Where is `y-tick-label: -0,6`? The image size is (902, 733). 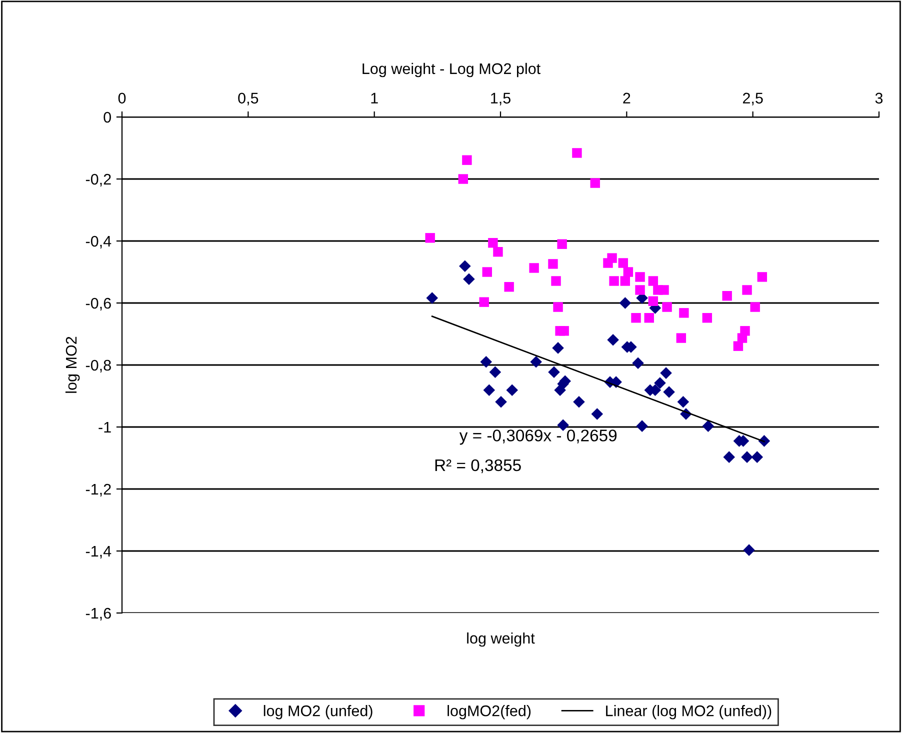
y-tick-label: -0,6 is located at coordinates (98, 304).